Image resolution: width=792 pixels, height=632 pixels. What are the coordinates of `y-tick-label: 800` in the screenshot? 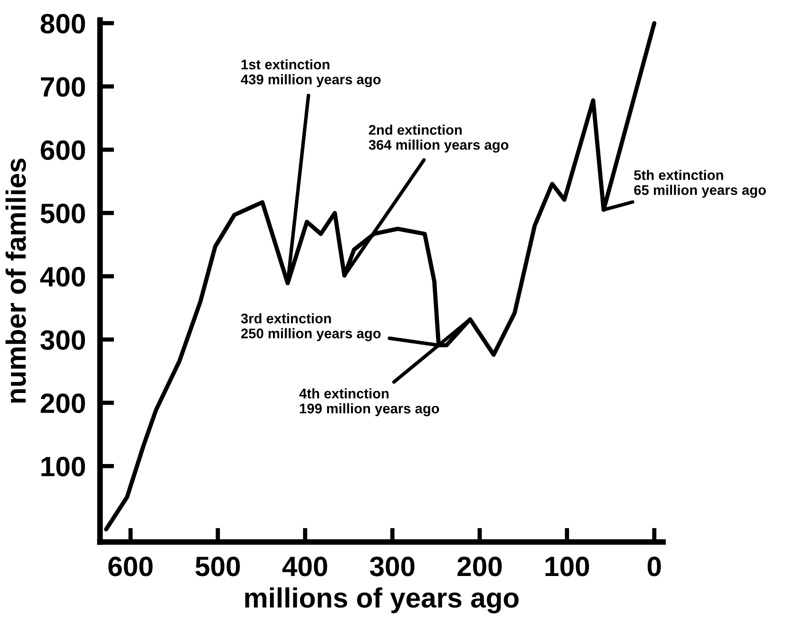 It's located at (62, 24).